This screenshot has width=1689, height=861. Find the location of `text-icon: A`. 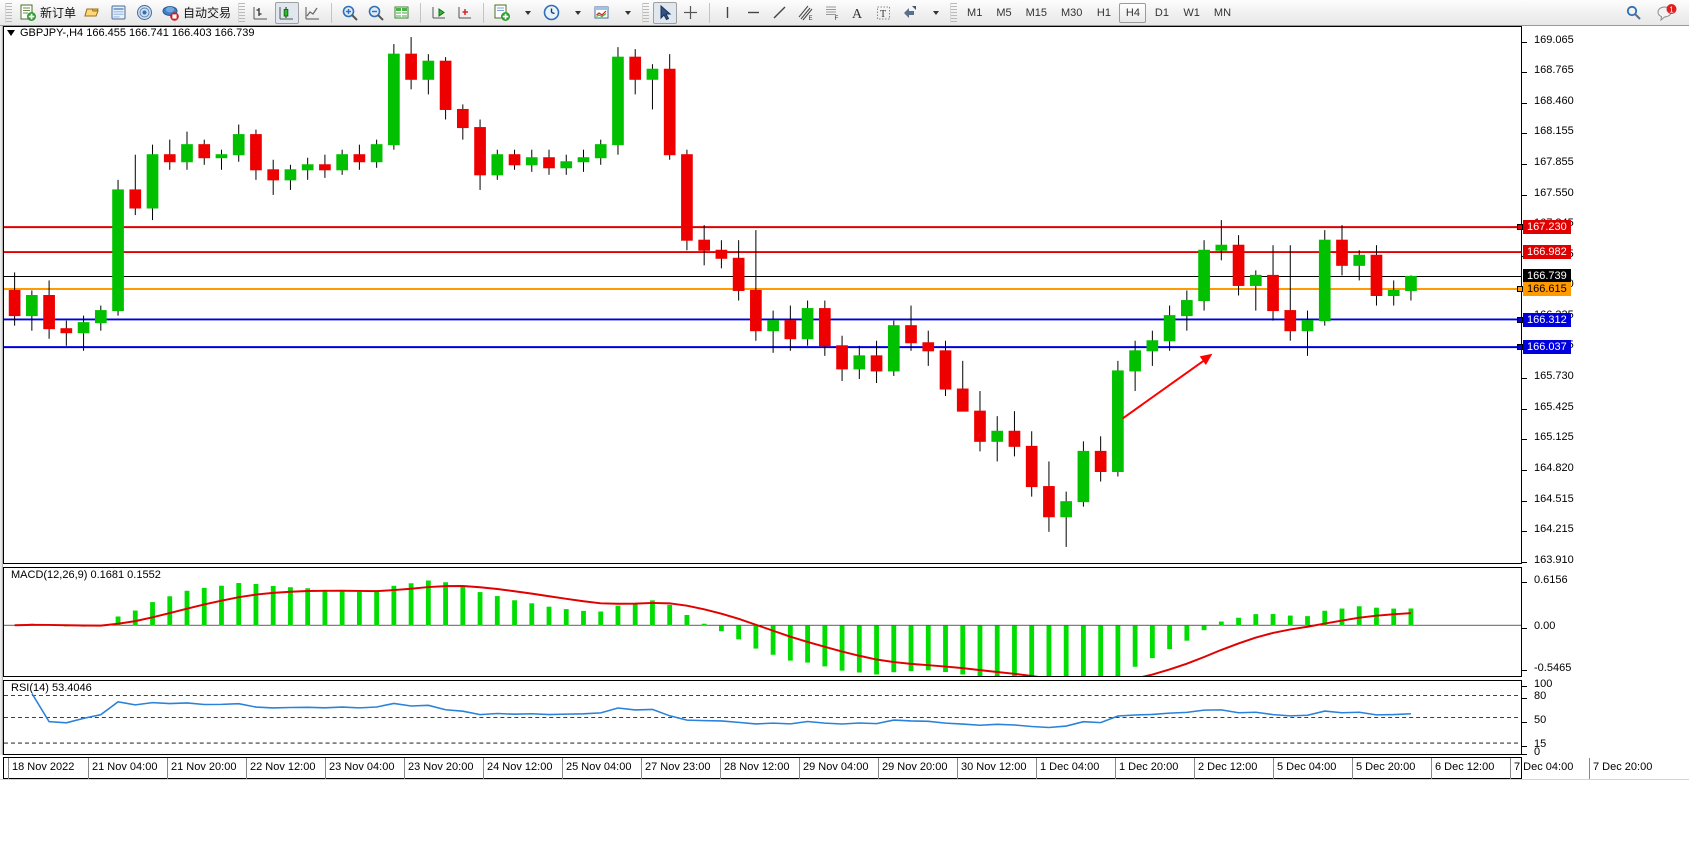

text-icon: A is located at coordinates (858, 13).